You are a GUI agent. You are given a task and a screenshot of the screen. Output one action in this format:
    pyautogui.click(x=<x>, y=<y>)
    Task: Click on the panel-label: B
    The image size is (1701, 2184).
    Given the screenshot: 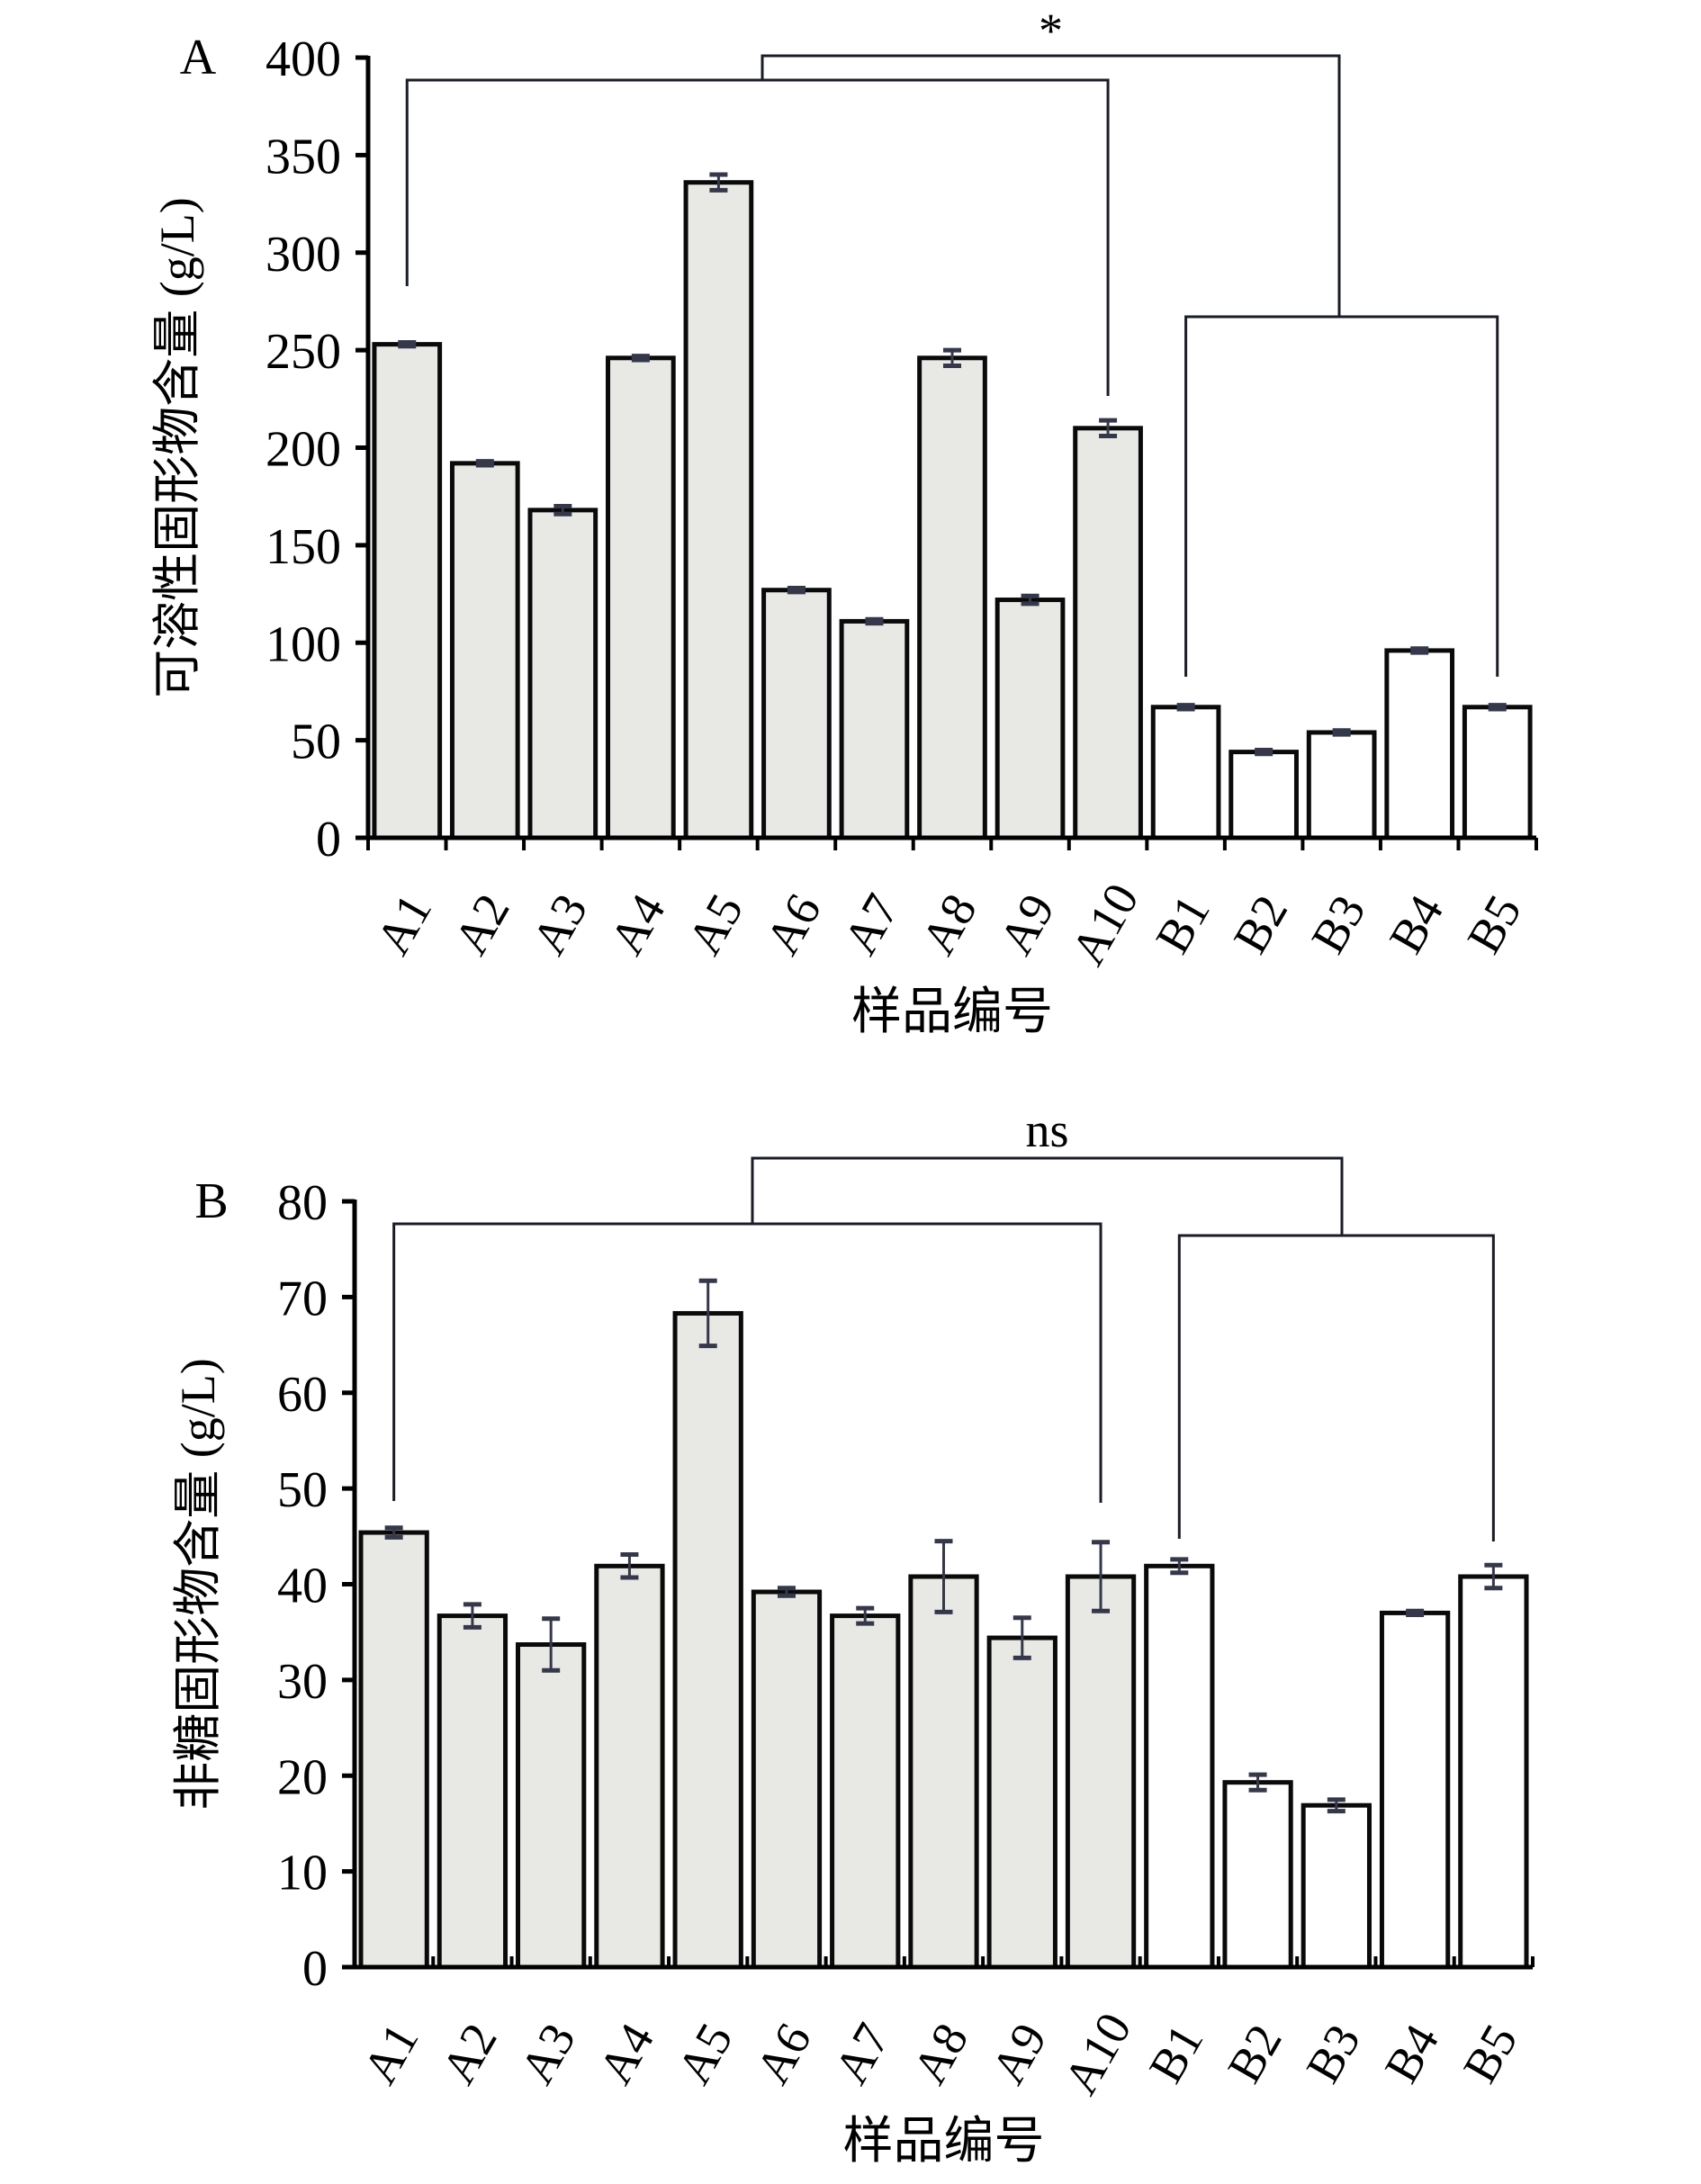 What is the action you would take?
    pyautogui.click(x=211, y=1201)
    